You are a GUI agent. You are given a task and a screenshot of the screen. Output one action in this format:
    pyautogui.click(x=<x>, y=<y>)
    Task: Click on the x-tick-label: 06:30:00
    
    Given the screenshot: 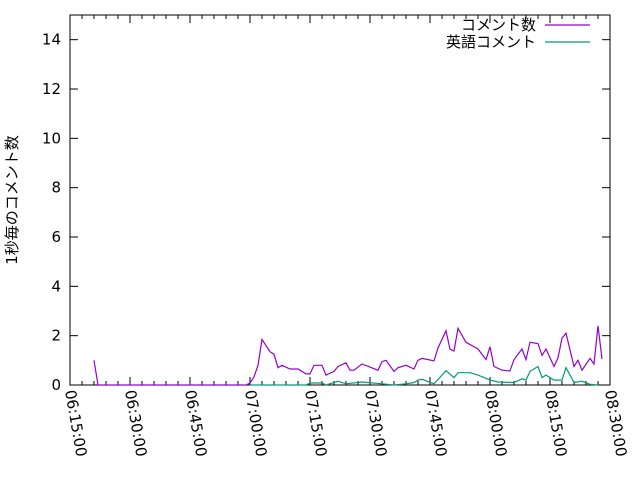 What is the action you would take?
    pyautogui.click(x=135, y=423)
    